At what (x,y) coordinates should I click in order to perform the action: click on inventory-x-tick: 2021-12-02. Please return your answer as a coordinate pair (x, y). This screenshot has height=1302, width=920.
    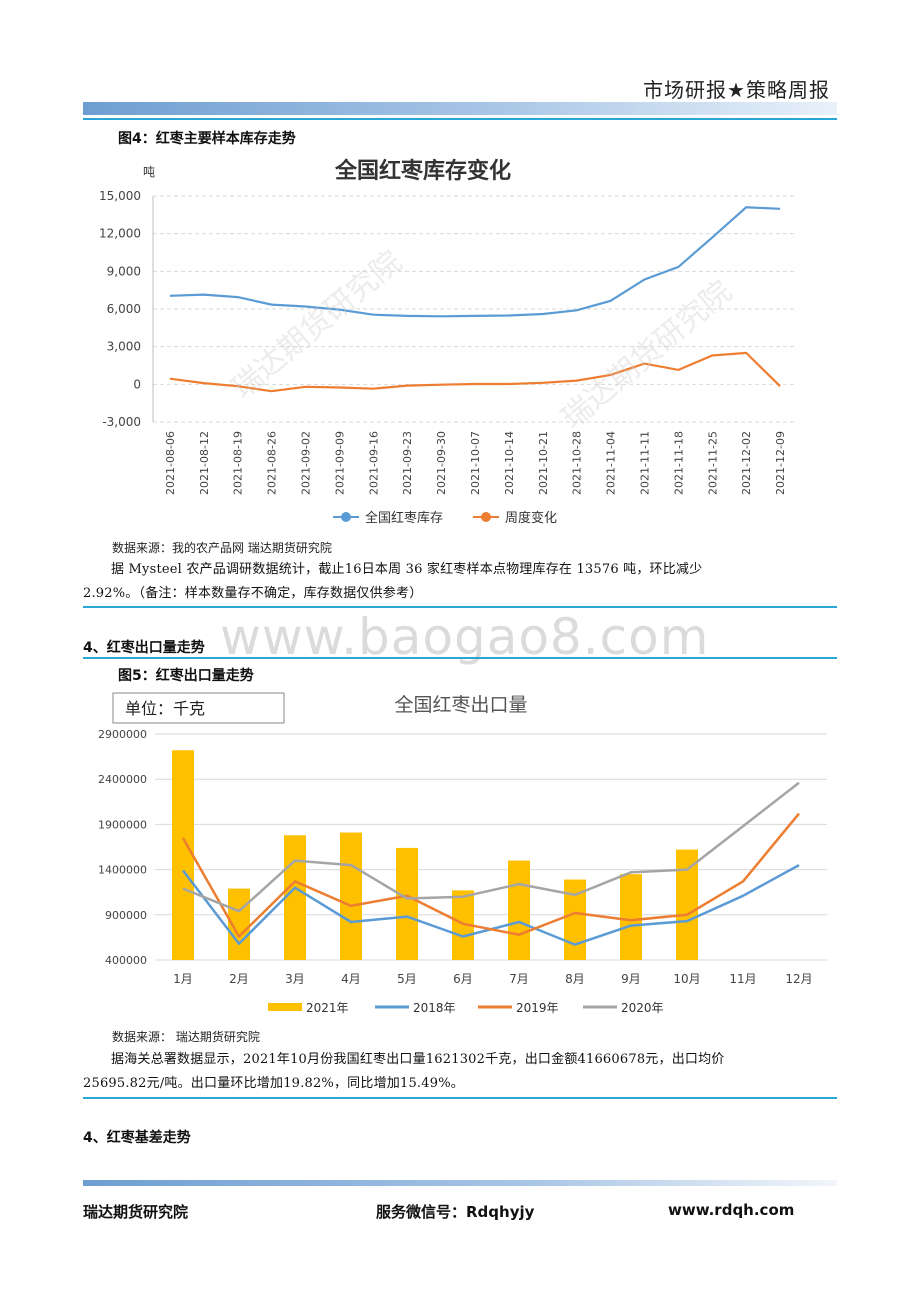
    Looking at the image, I should click on (746, 463).